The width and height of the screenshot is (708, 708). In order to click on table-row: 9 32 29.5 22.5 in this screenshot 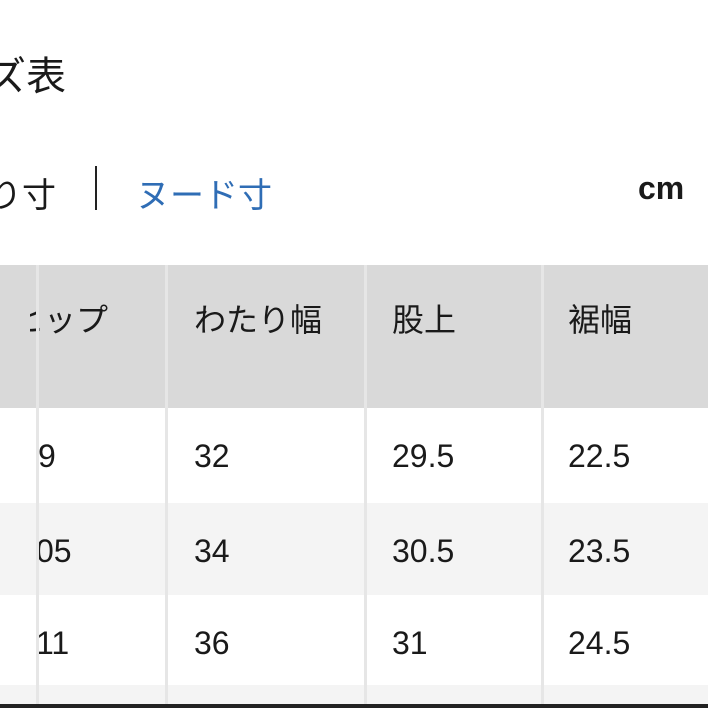, I will do `click(354, 455)`.